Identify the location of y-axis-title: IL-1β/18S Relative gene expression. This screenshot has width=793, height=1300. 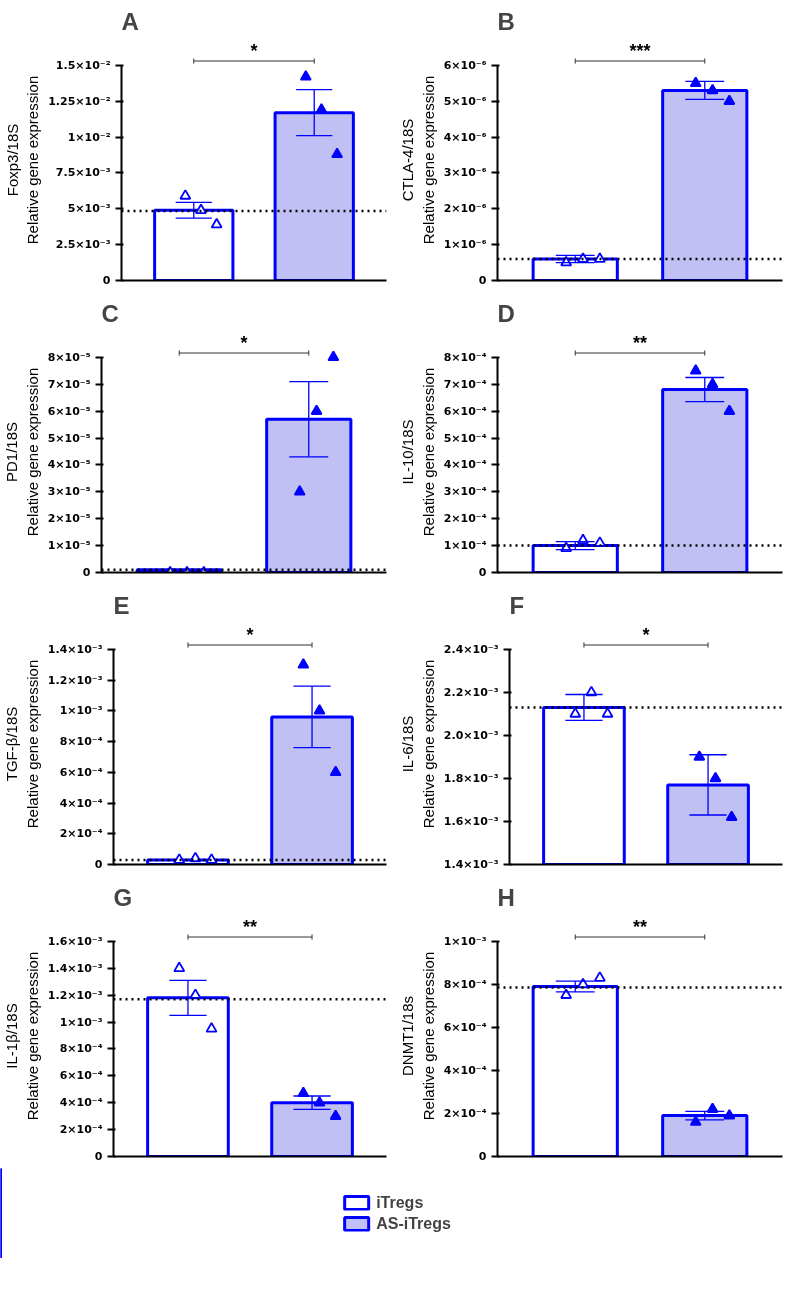
(22, 1036).